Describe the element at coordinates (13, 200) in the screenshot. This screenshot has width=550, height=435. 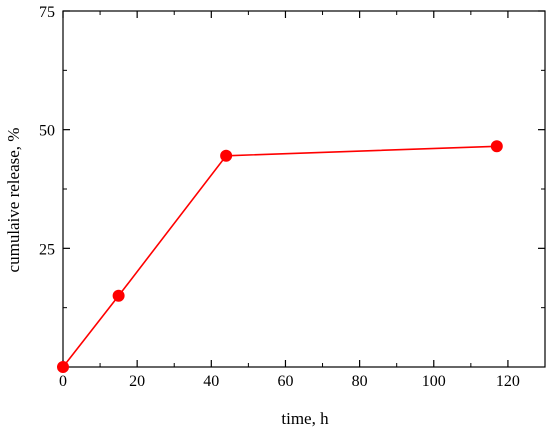
I see `y-axis-label: cumulaive release, %` at that location.